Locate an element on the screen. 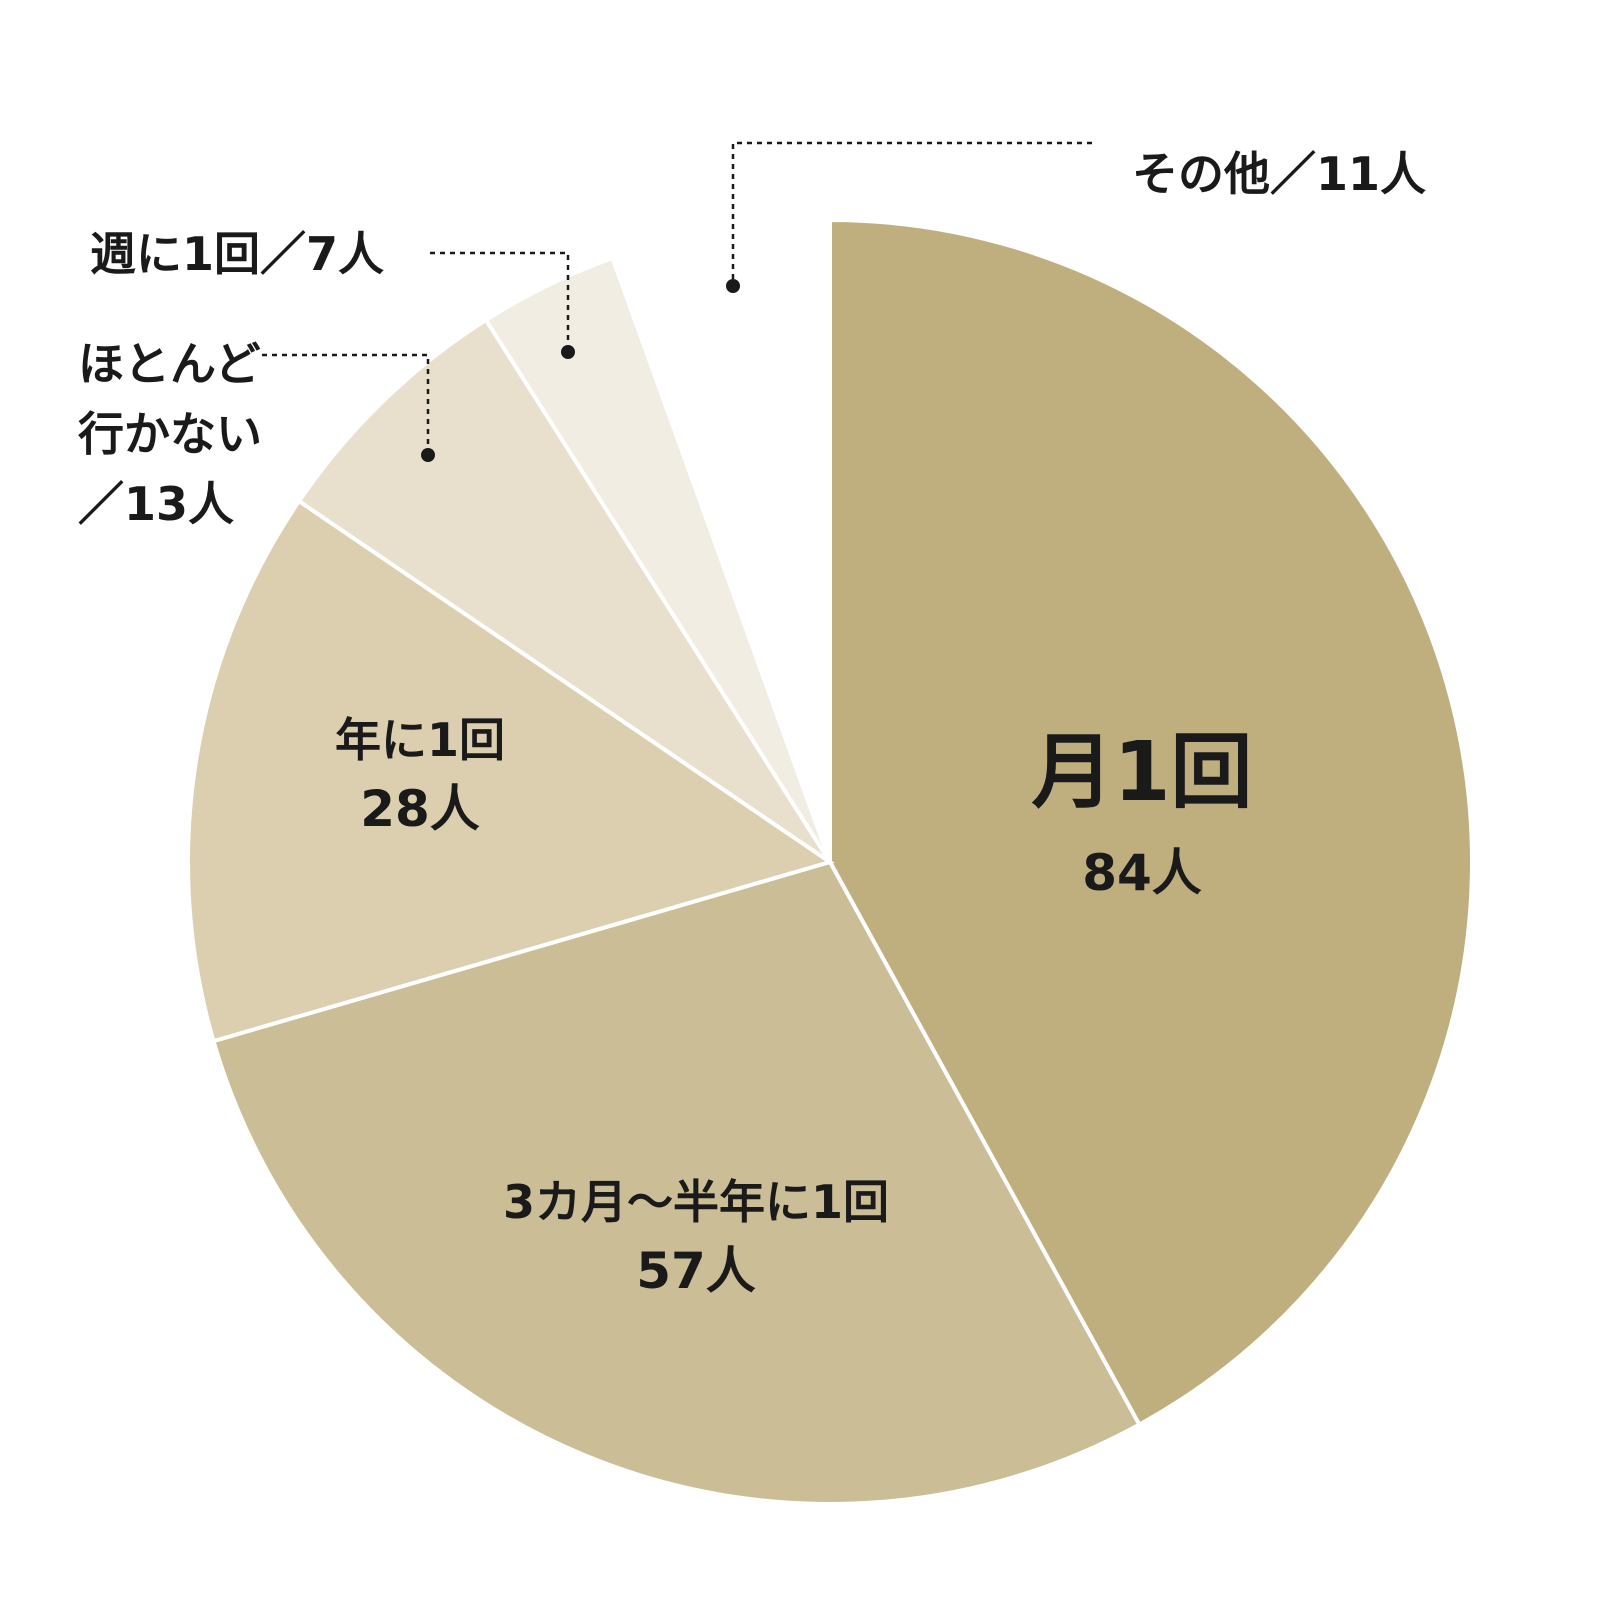 The width and height of the screenshot is (1600, 1600). slice-label-rarely-line-3: ／13人 is located at coordinates (156, 504).